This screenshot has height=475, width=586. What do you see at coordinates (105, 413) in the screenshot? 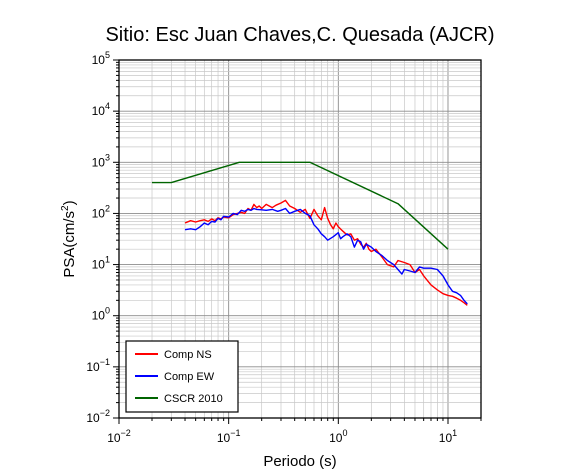
I see `y-tick-exponent: −2` at bounding box center [105, 413].